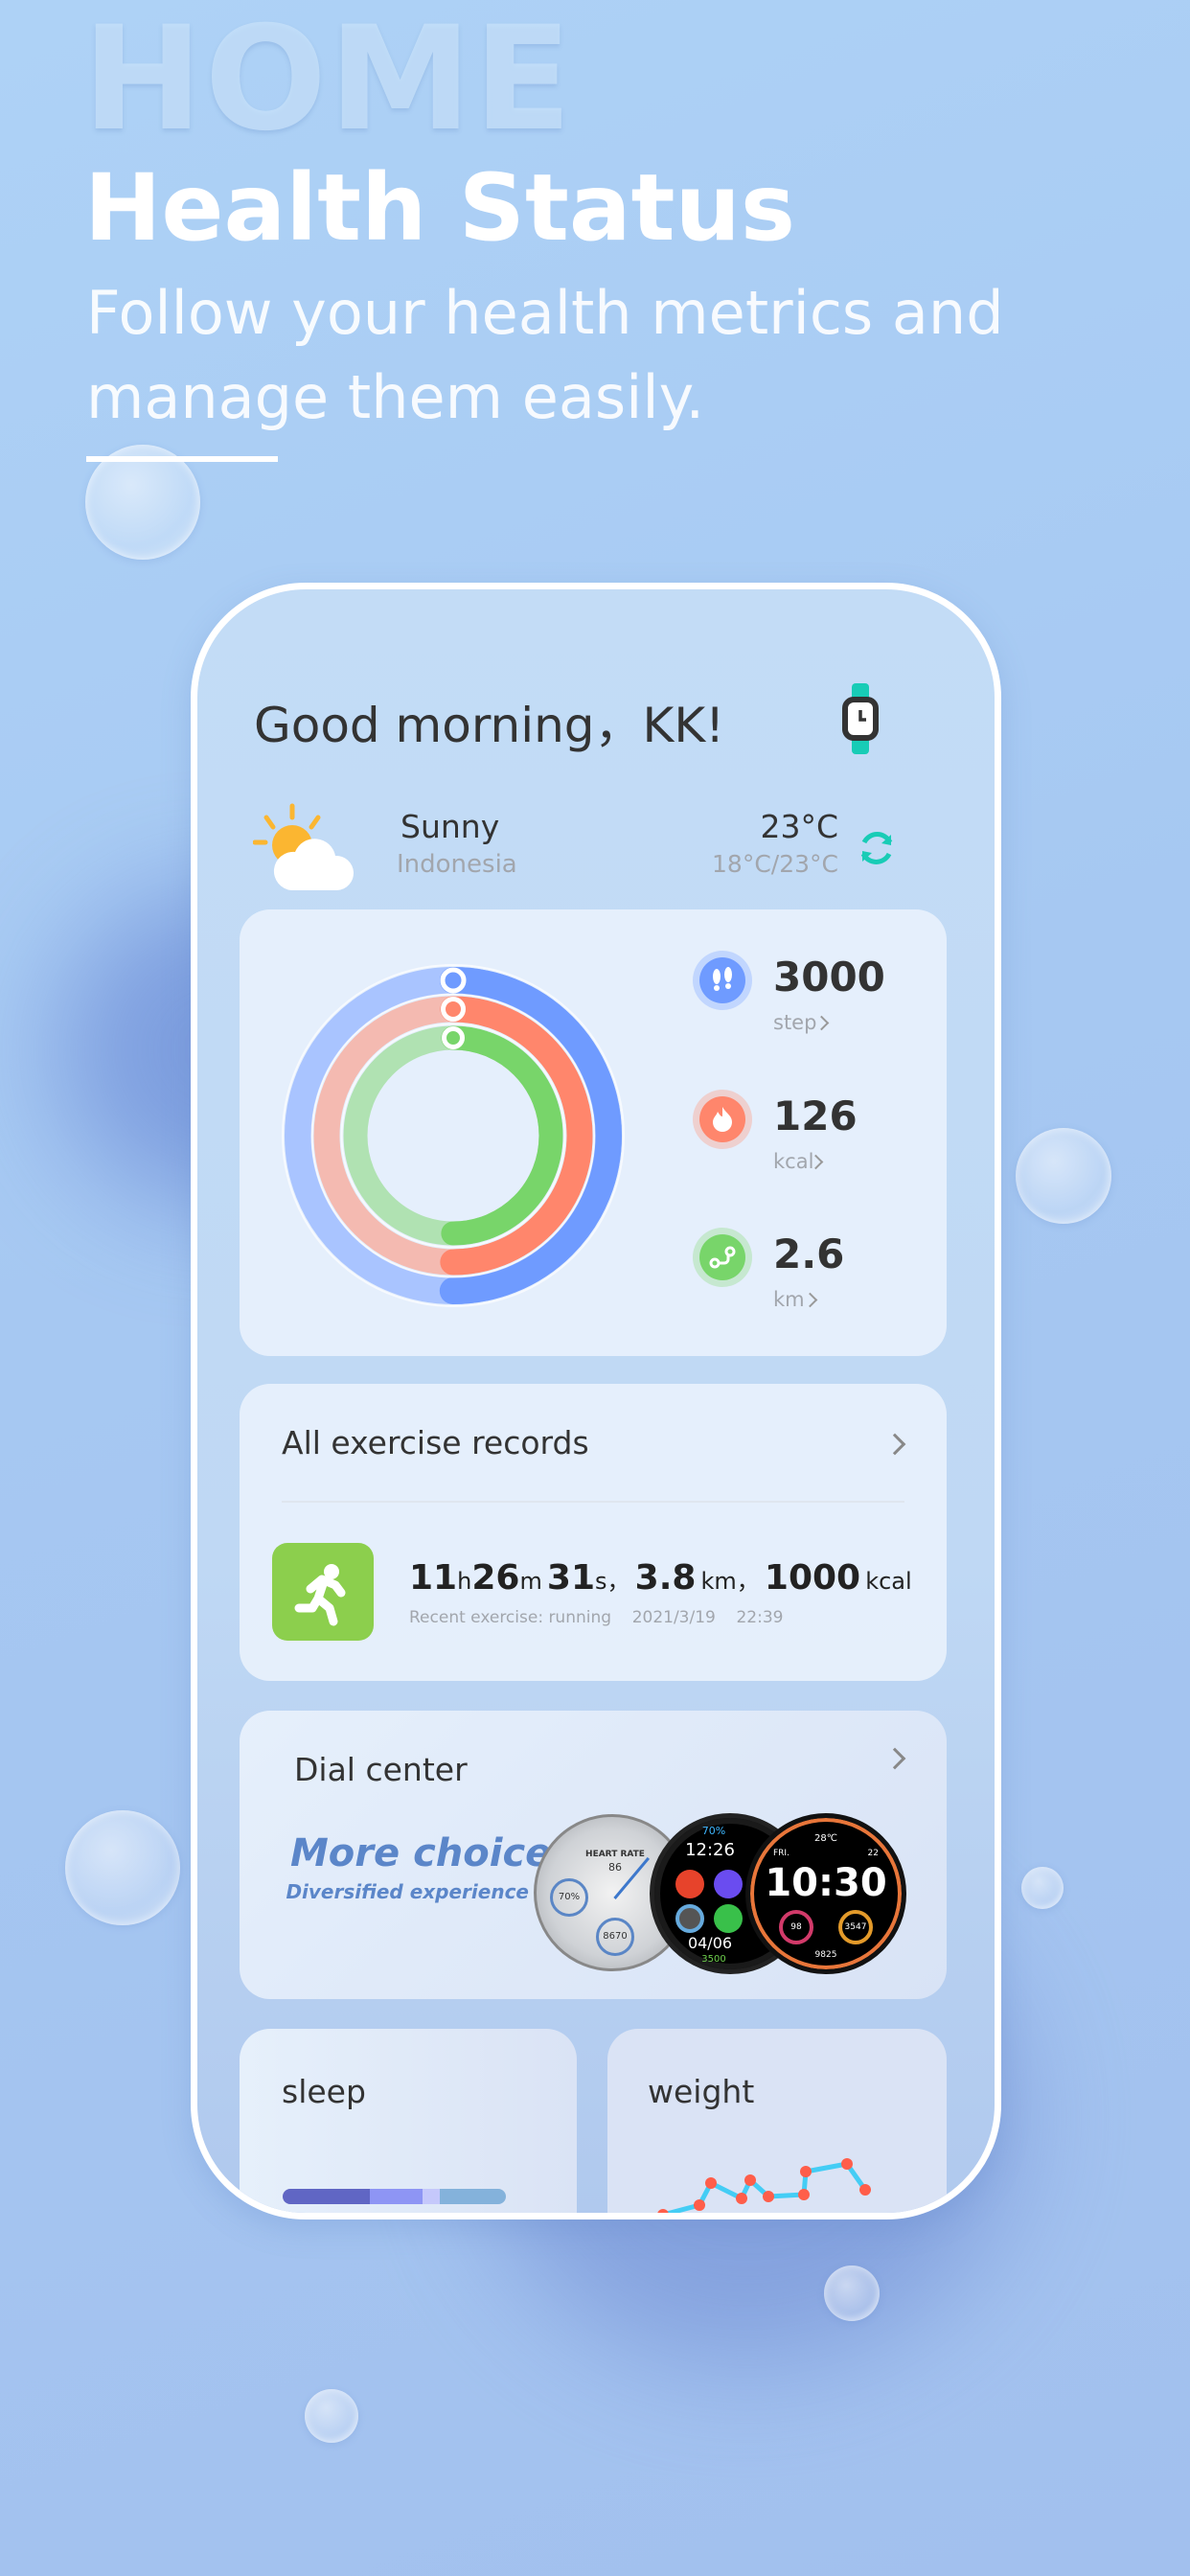 Image resolution: width=1190 pixels, height=2576 pixels. What do you see at coordinates (440, 208) in the screenshot?
I see `page-title: Health Status` at bounding box center [440, 208].